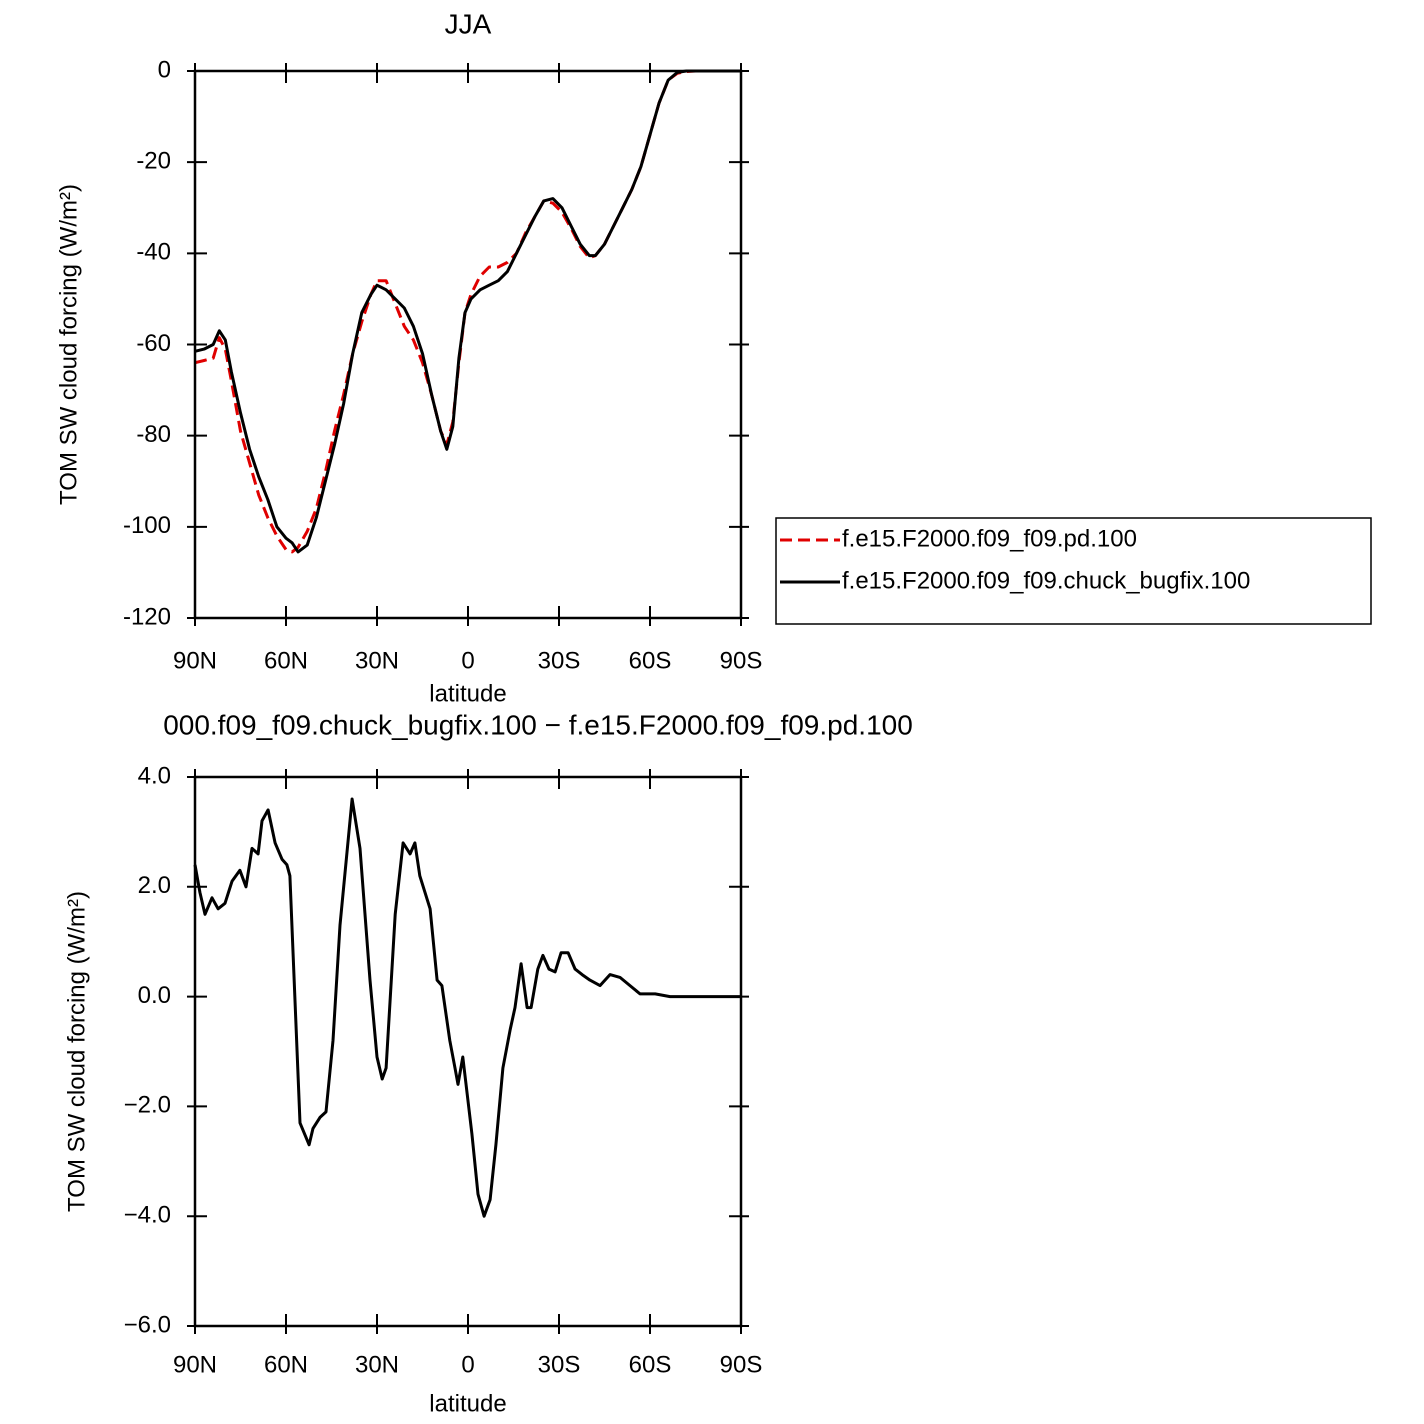  What do you see at coordinates (164, 69) in the screenshot?
I see `y-tick-label: 0` at bounding box center [164, 69].